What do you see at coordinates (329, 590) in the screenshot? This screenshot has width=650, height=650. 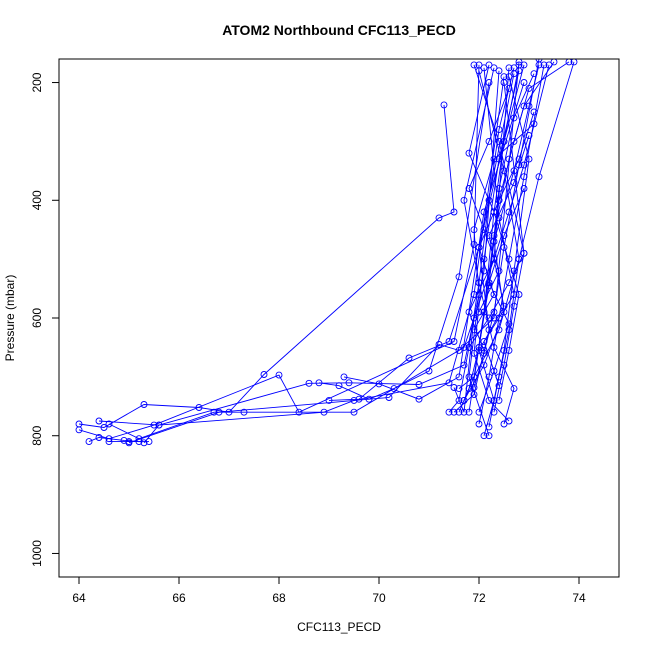 I see `x-axis: 64 66 68 70 72 74` at bounding box center [329, 590].